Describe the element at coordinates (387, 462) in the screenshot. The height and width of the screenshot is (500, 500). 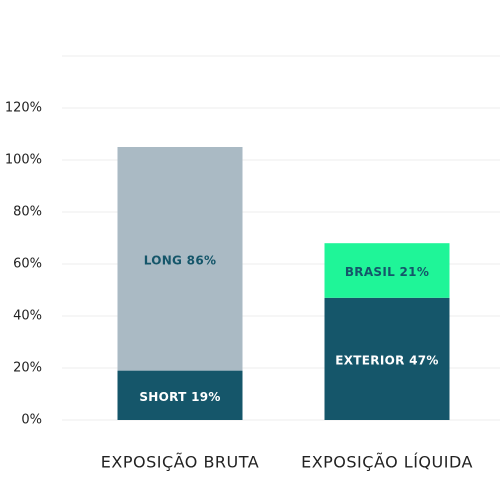
I see `x-tick-label: EXPOSIÇÃO LÍQUIDA` at that location.